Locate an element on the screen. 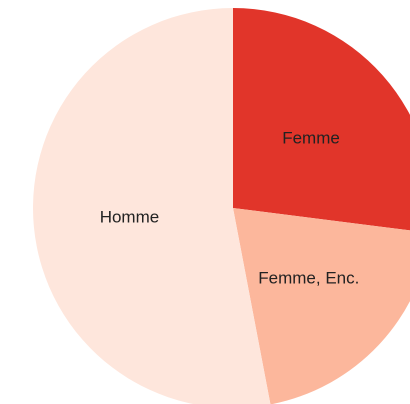  slice-label: Femme is located at coordinates (311, 138).